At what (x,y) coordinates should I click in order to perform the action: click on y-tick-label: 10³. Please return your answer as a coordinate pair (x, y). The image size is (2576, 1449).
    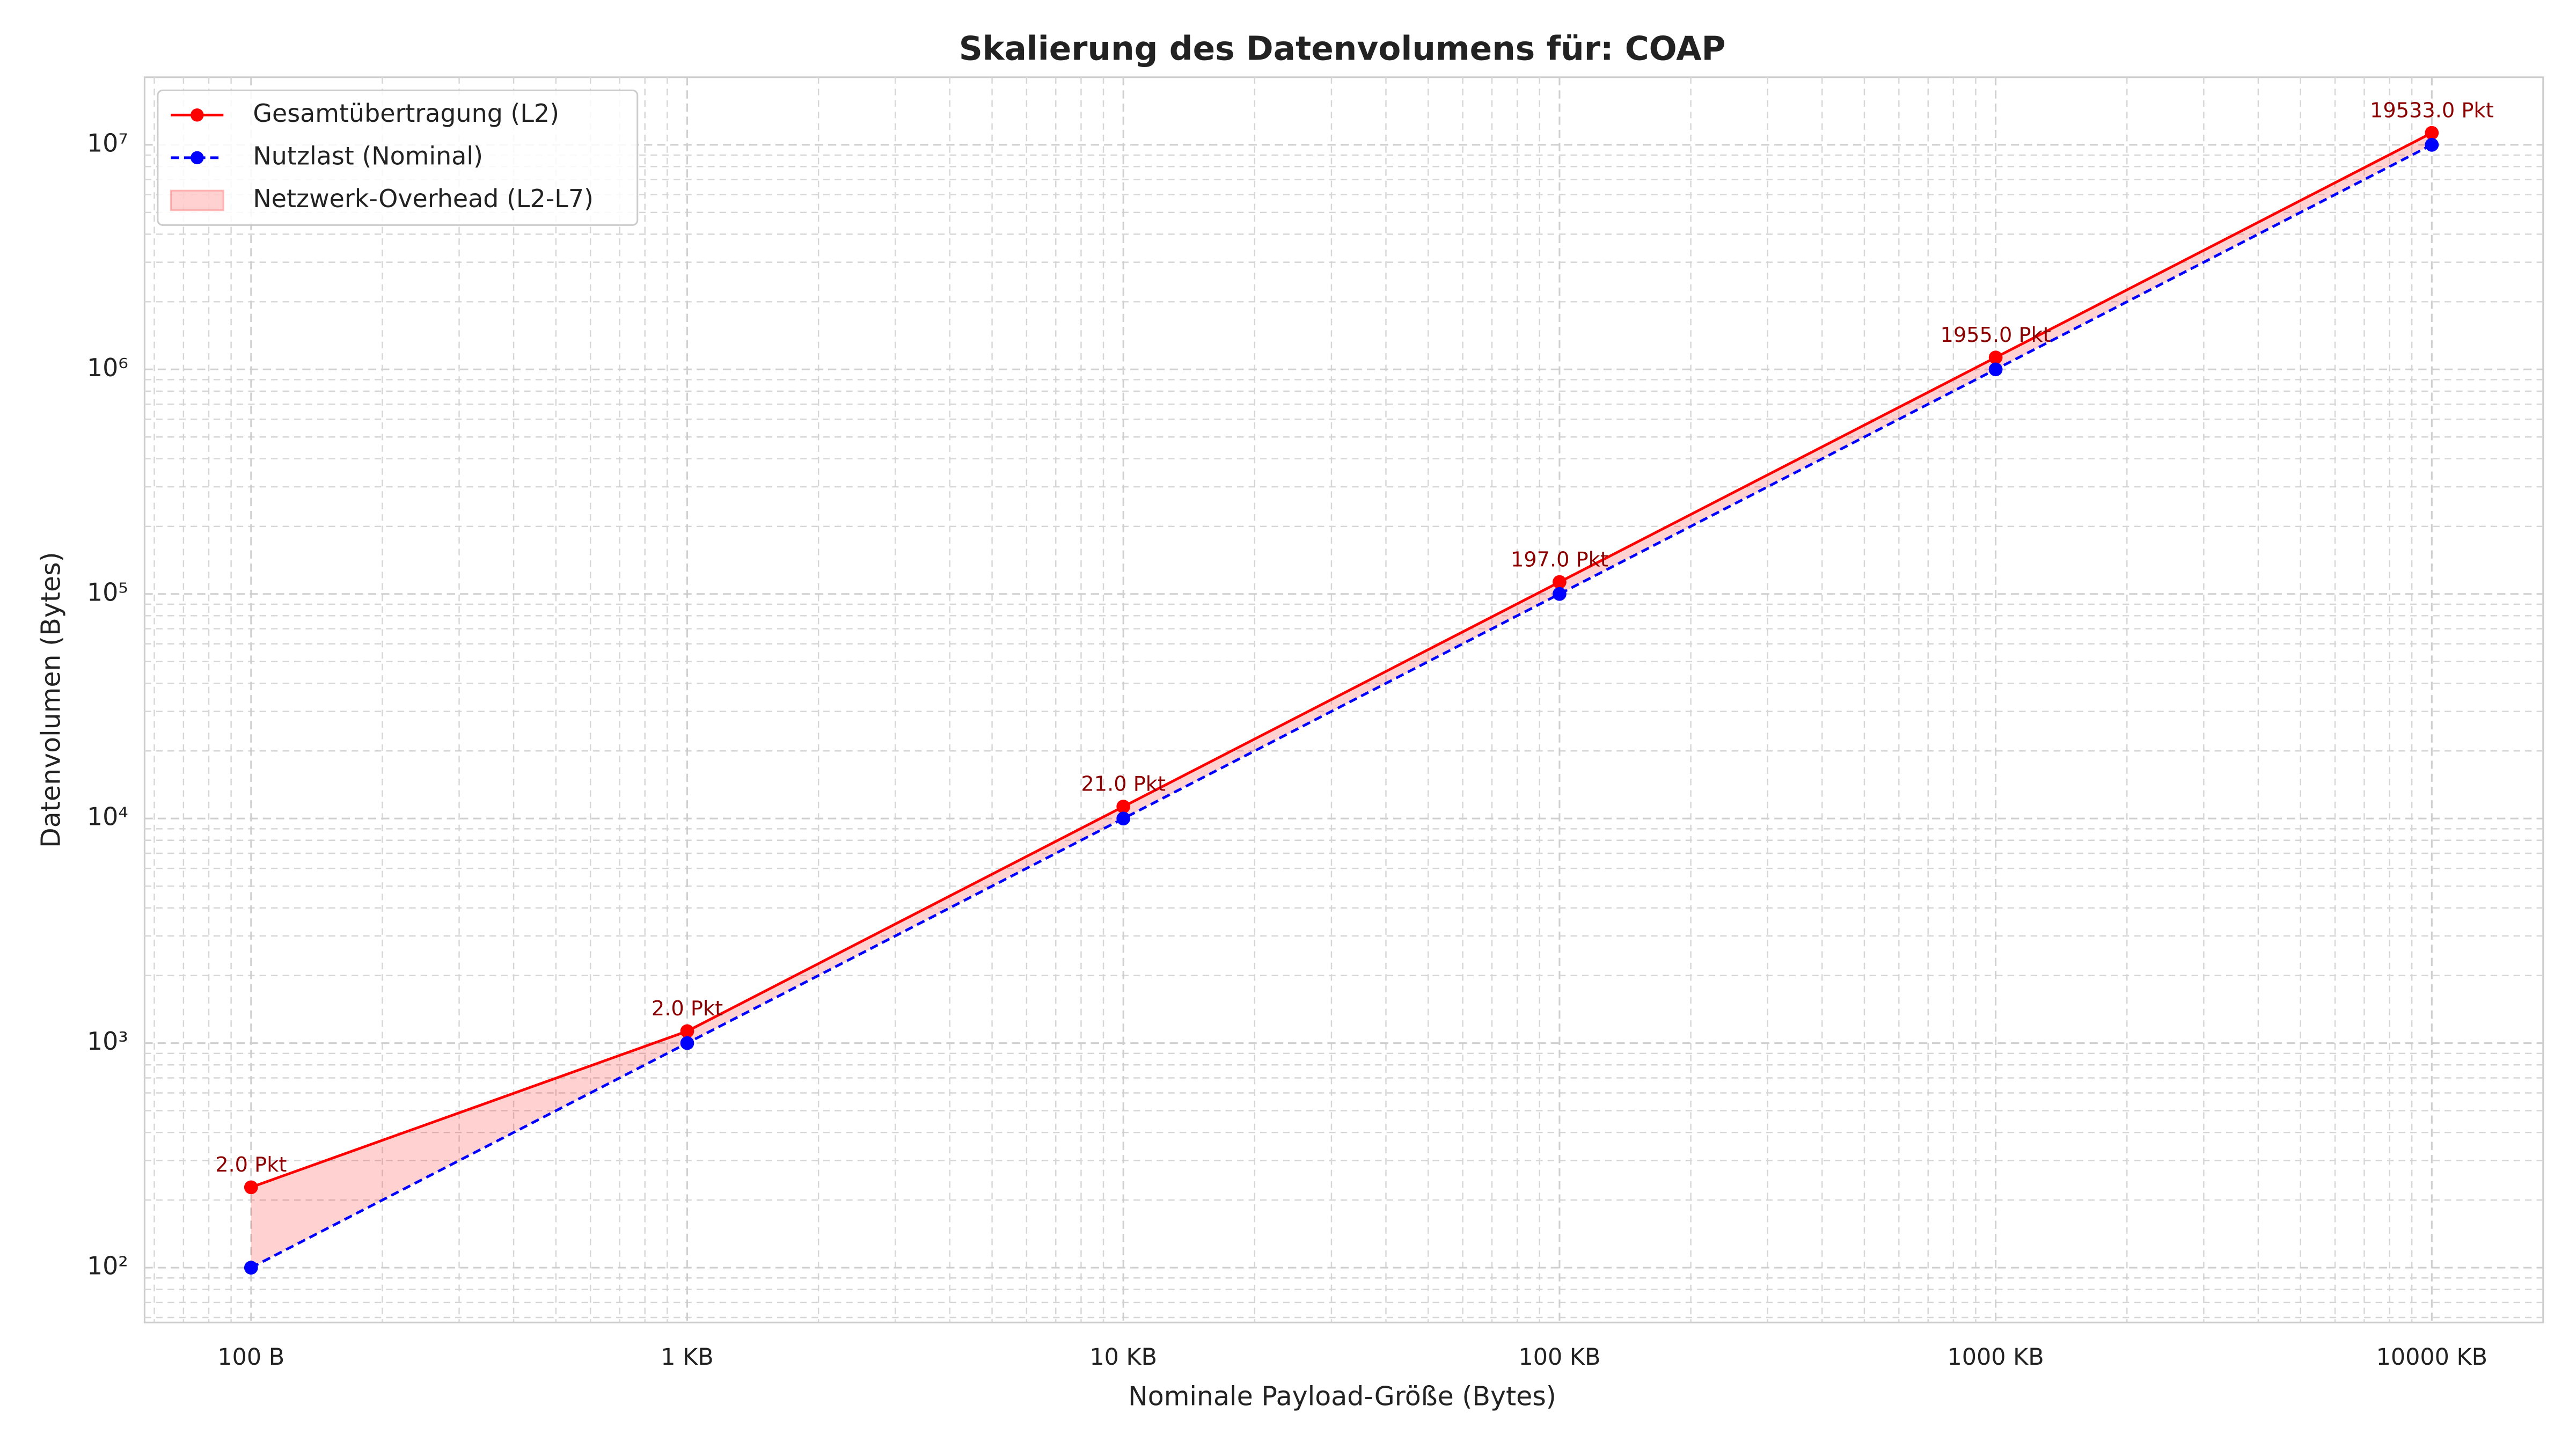
    Looking at the image, I should click on (107, 1041).